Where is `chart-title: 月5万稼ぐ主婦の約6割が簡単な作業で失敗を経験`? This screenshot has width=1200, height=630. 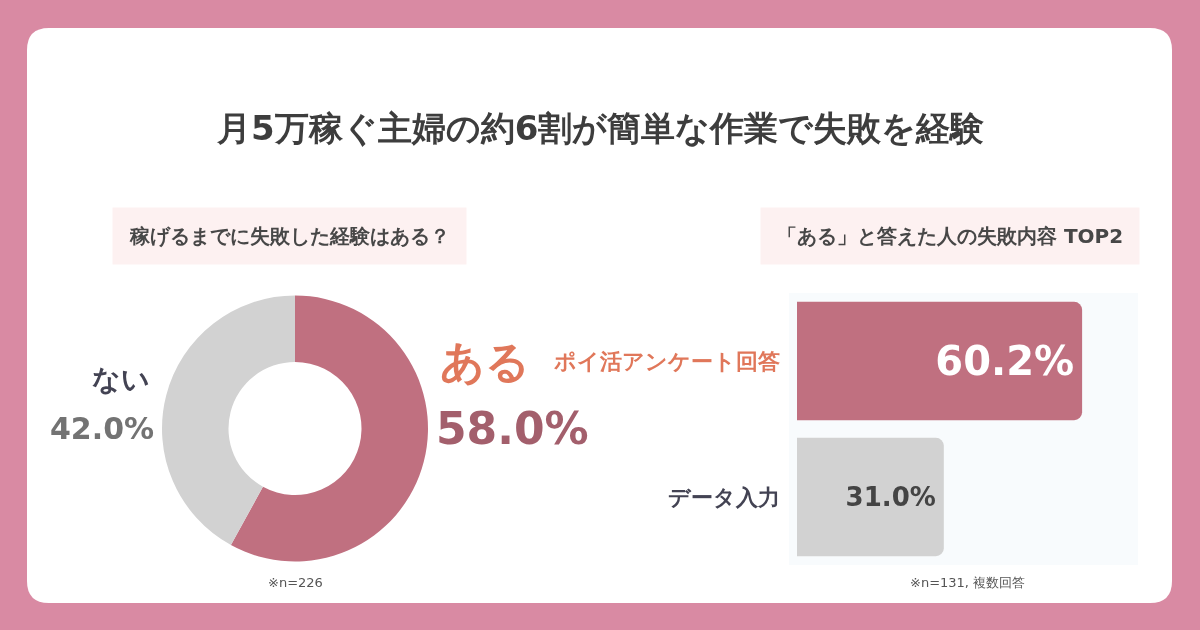
chart-title: 月5万稼ぐ主婦の約6割が簡単な作業で失敗を経験 is located at coordinates (600, 128).